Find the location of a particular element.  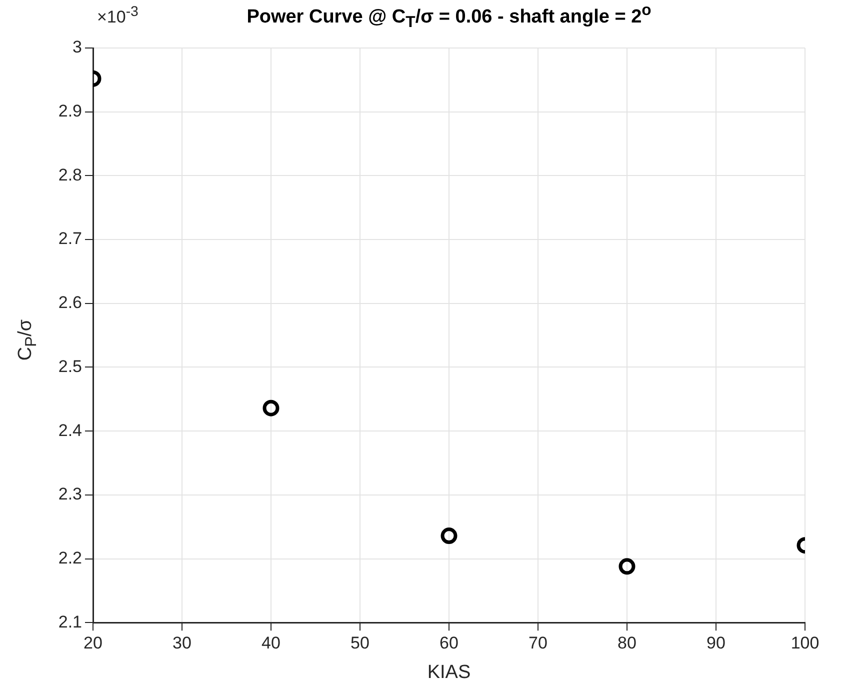

x-tick-label: 60 is located at coordinates (449, 642).